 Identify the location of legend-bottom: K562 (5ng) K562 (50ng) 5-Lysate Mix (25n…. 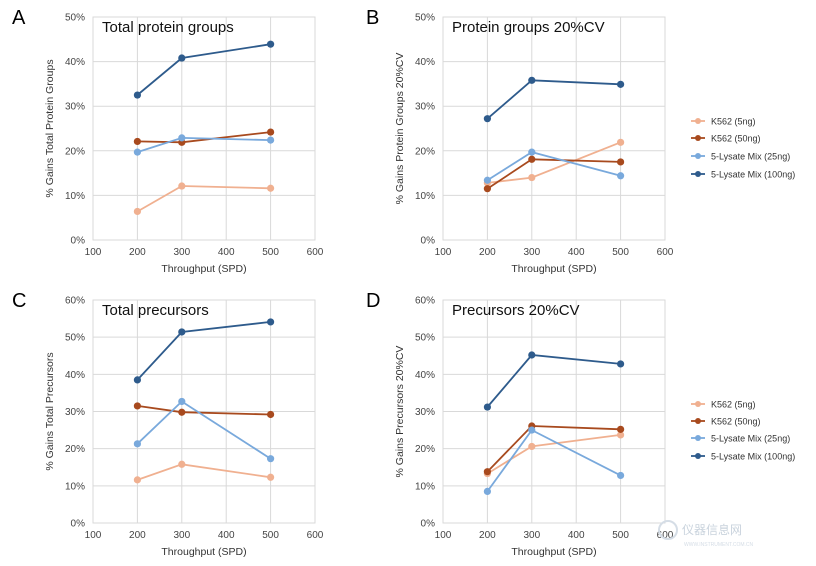
(743, 431).